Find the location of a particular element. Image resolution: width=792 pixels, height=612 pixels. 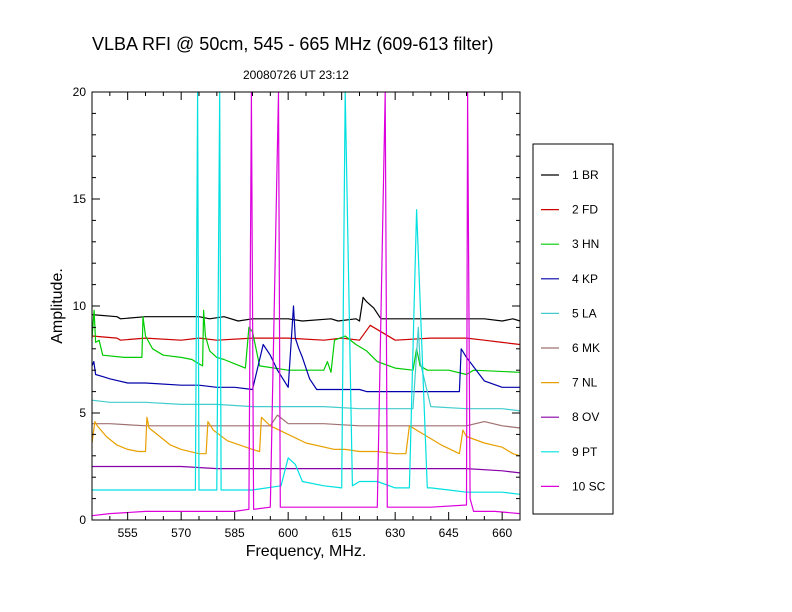

y-tick-label: 10 is located at coordinates (80, 306).